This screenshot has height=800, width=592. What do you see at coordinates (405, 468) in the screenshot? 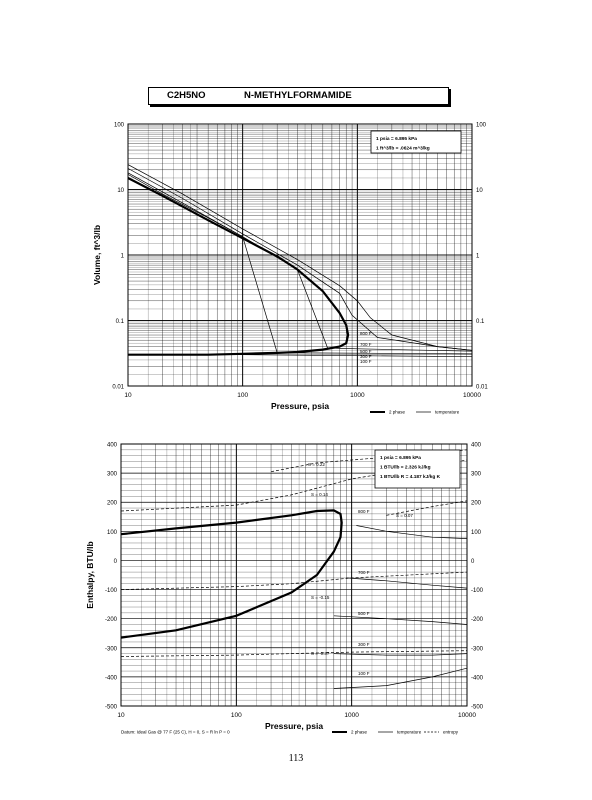
I see `conversion-text: 1 BTU/lb = 2.326 kJ/kg` at bounding box center [405, 468].